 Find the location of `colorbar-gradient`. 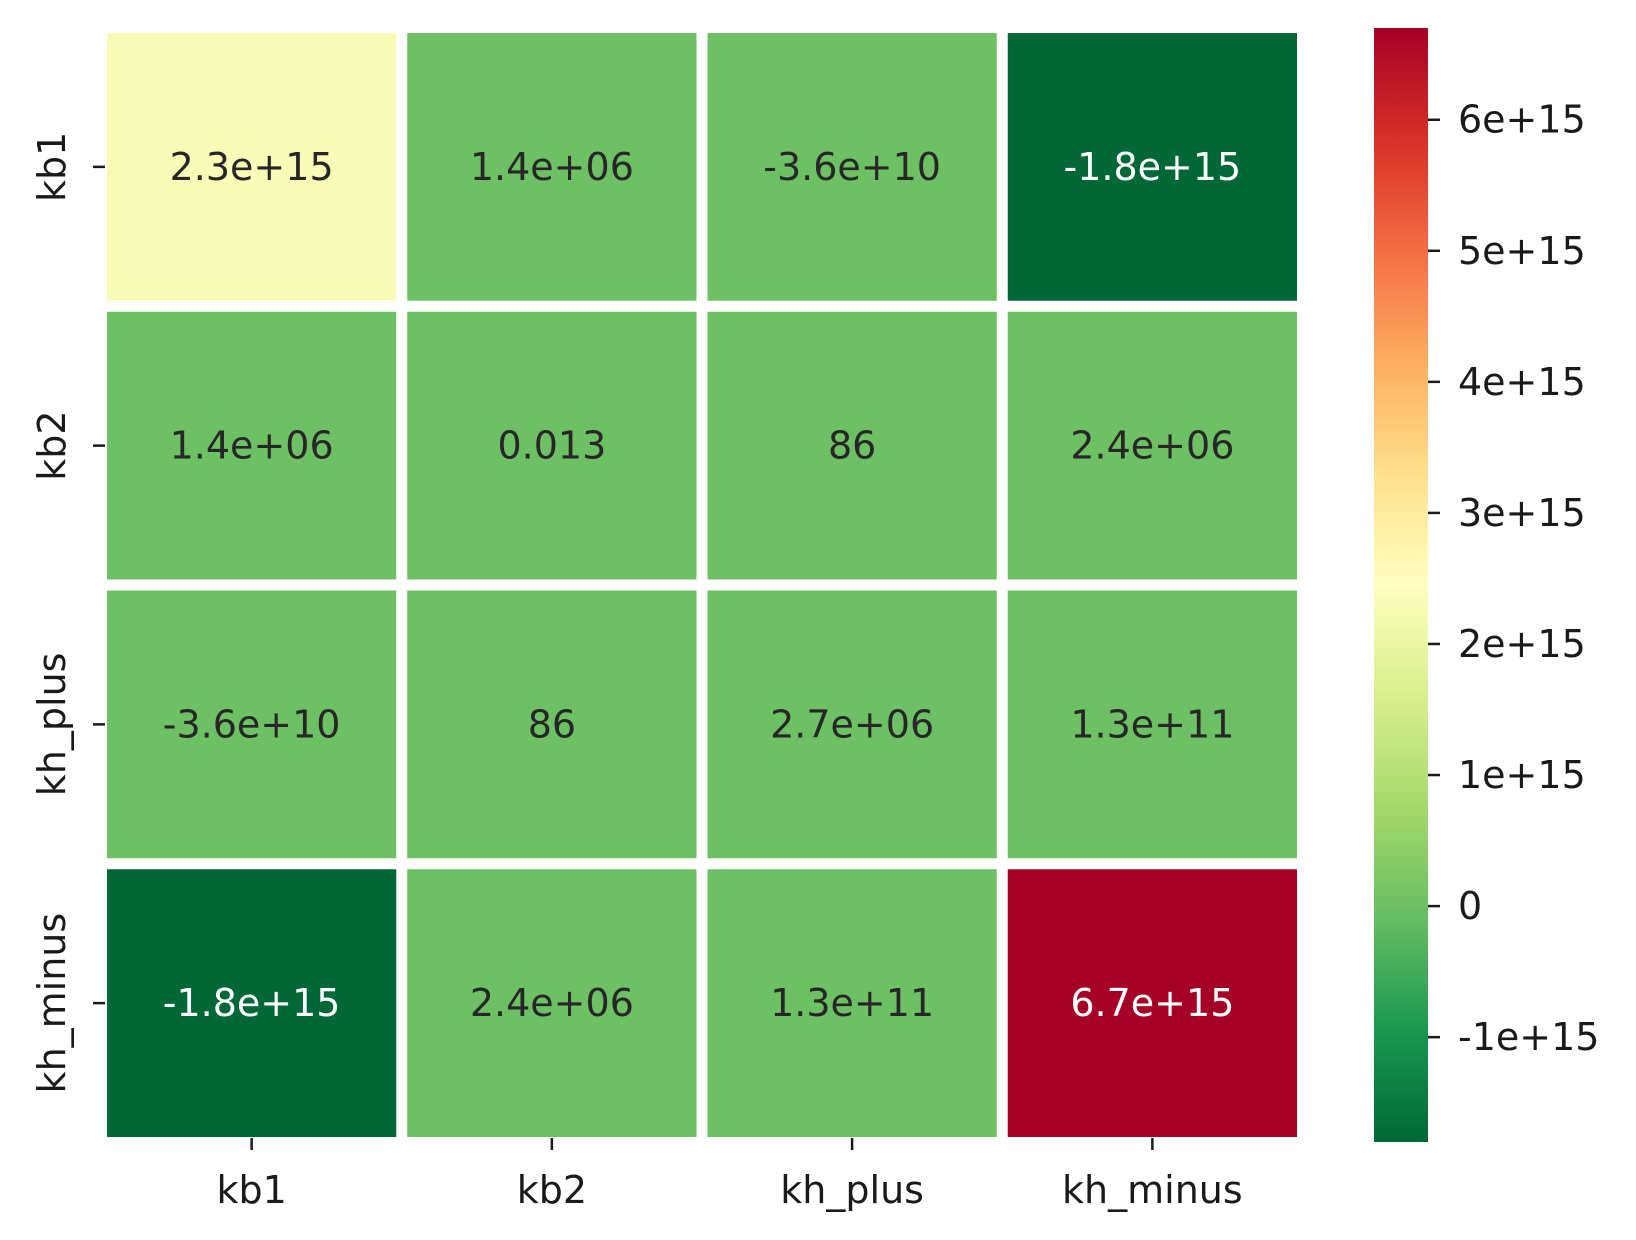

colorbar-gradient is located at coordinates (1401, 585).